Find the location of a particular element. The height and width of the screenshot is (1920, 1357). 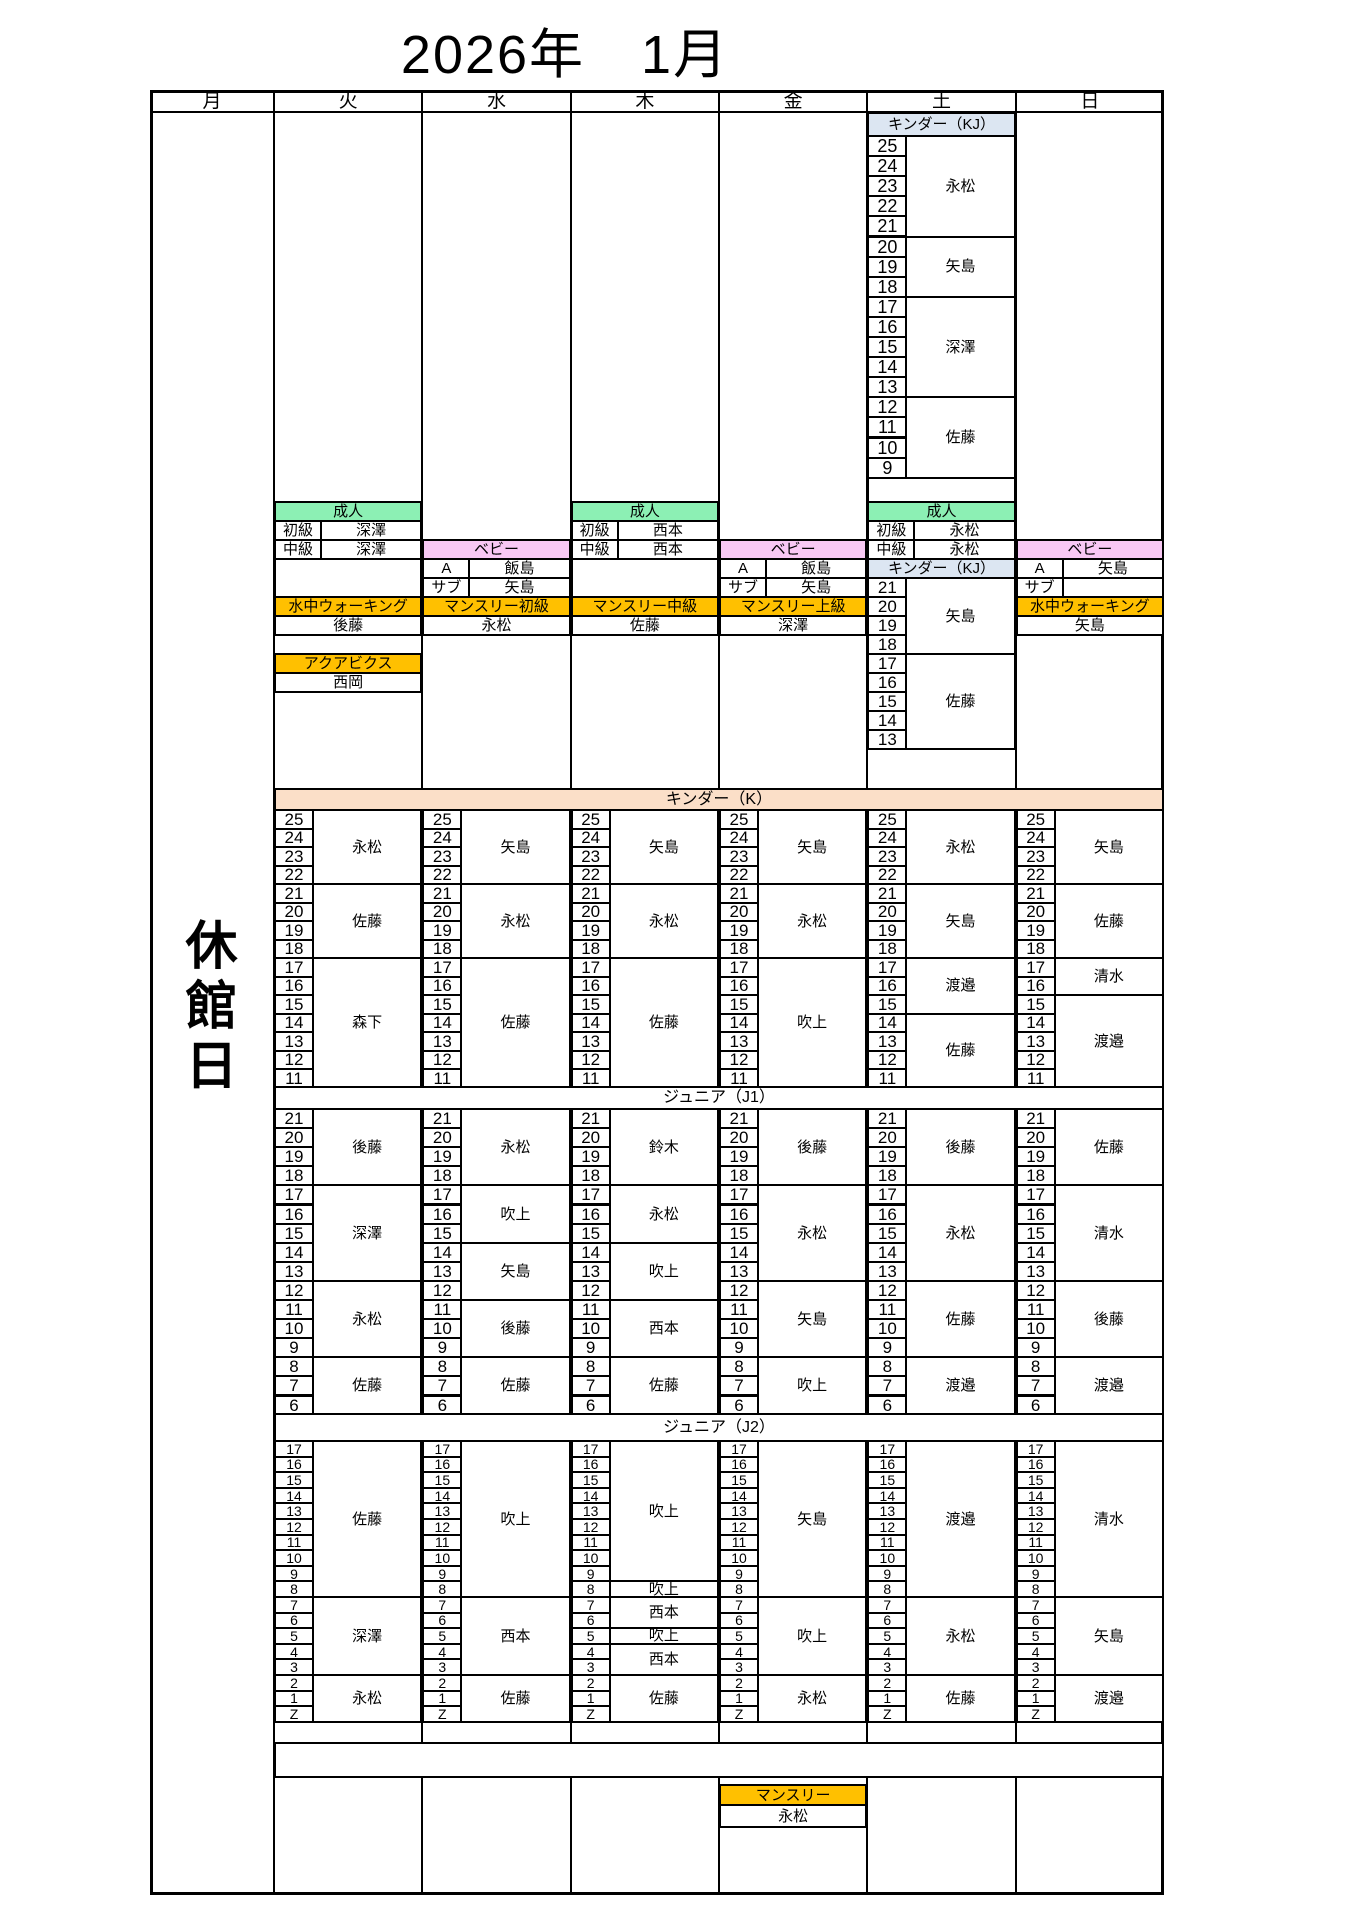

monthly-teacher-cell: 永松 is located at coordinates (793, 1816).